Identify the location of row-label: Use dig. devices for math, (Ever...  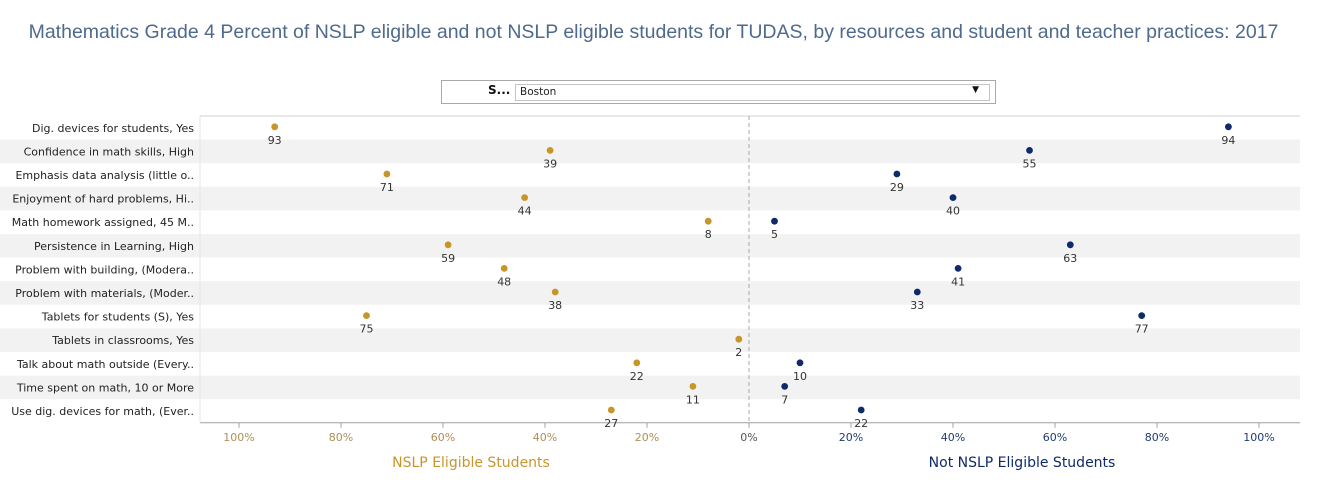
(102, 411).